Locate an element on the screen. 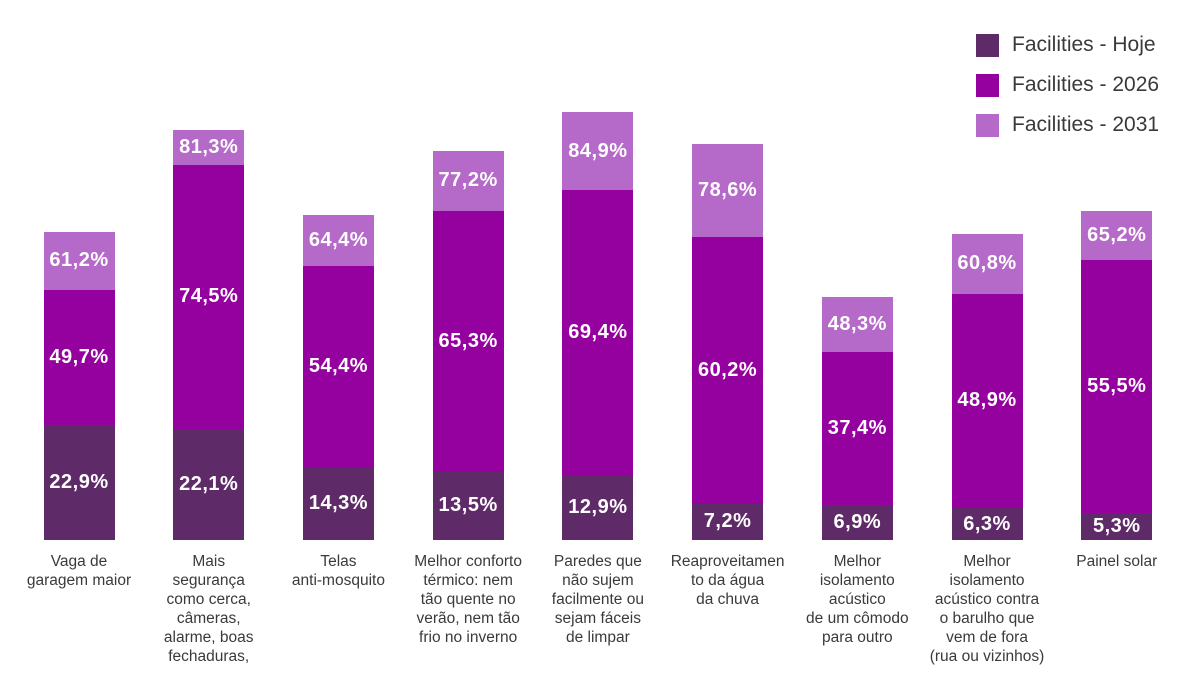 This screenshot has height=675, width=1200. bar-segment-facilities-2031: 48,3% is located at coordinates (857, 324).